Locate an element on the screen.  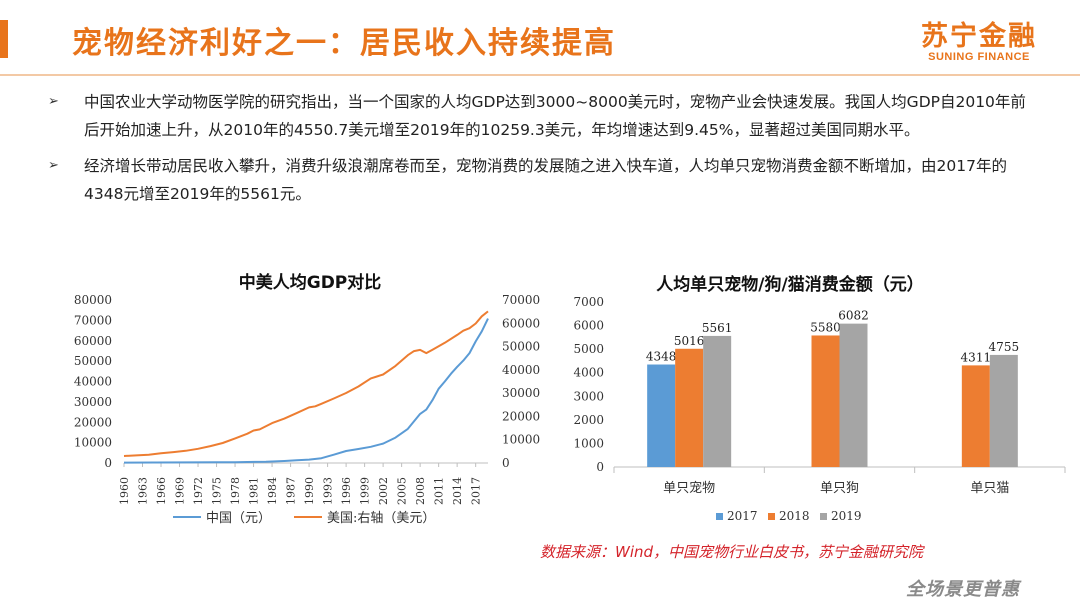
bar-value-label: 6082 is located at coordinates (853, 316).